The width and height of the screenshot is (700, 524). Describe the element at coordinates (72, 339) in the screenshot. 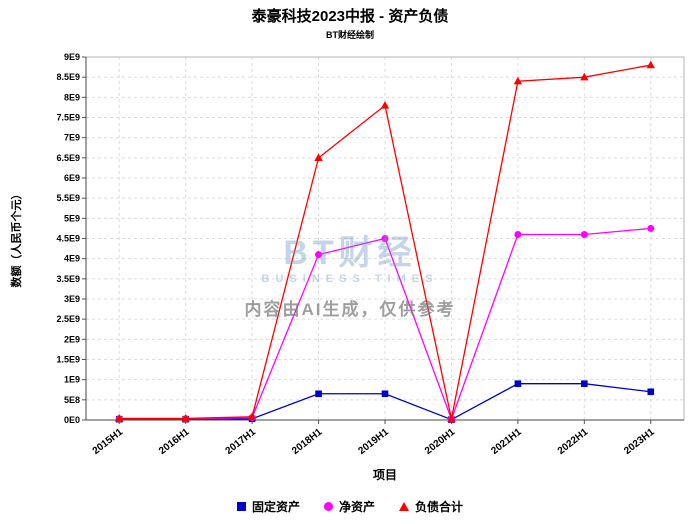

I see `y-tick-label: 2E9` at that location.